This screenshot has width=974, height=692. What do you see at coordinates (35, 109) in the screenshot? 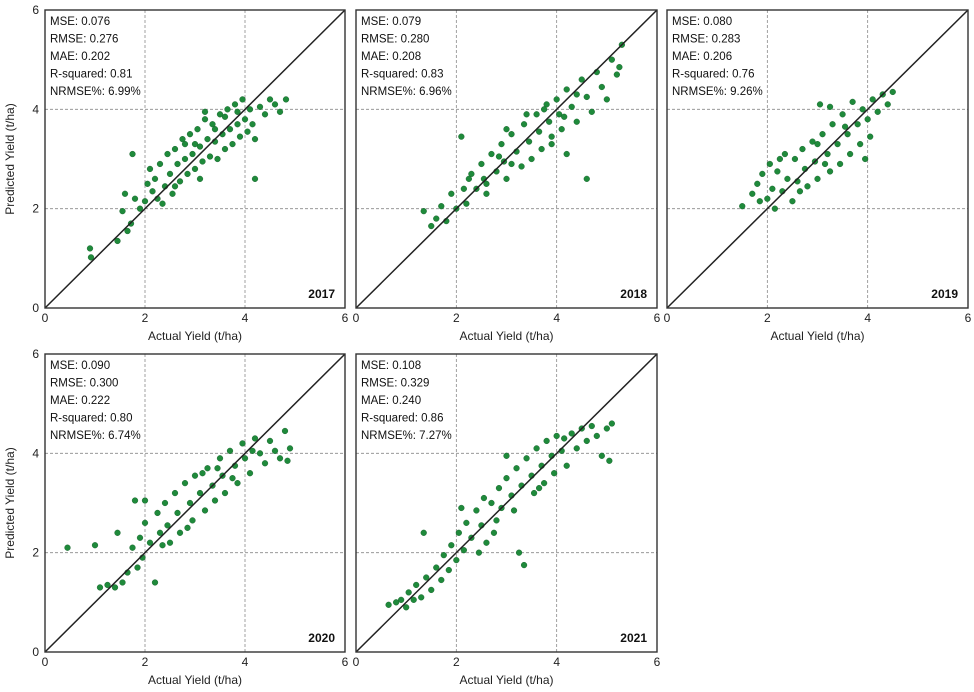
I see `y-tick-label: 4` at bounding box center [35, 109].